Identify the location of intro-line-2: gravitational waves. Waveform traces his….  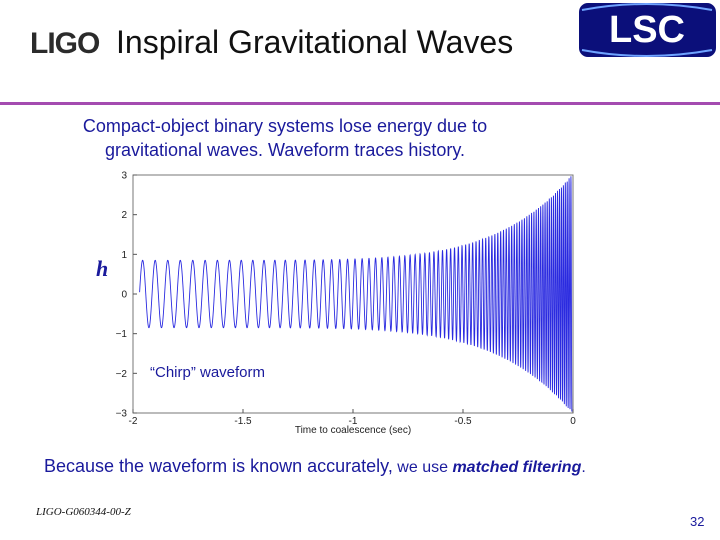
(285, 150).